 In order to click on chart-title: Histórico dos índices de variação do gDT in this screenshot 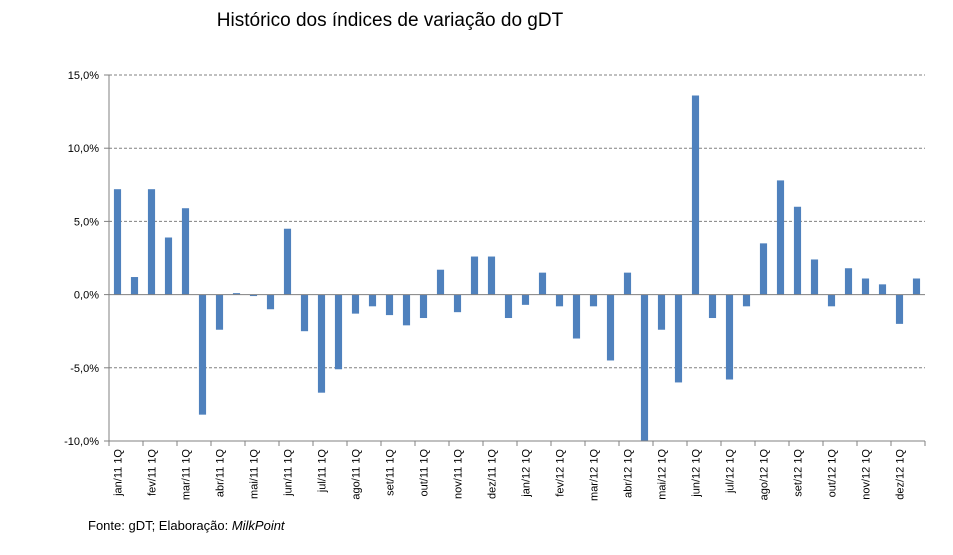, I will do `click(390, 20)`.